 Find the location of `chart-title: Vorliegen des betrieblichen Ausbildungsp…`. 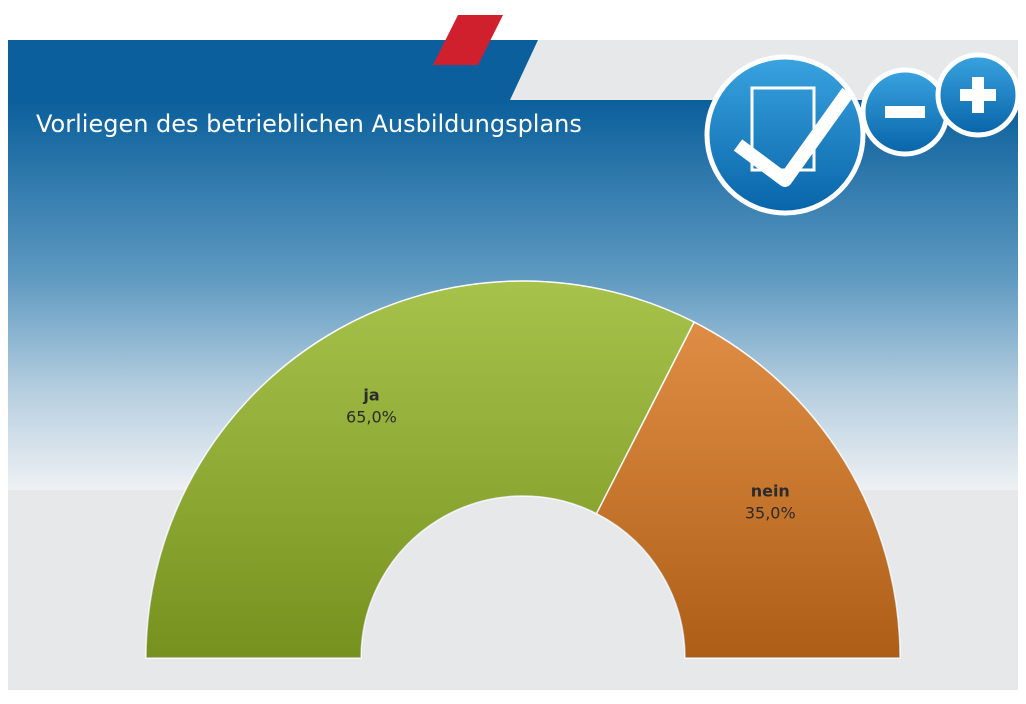

chart-title: Vorliegen des betrieblichen Ausbildungsp… is located at coordinates (309, 124).